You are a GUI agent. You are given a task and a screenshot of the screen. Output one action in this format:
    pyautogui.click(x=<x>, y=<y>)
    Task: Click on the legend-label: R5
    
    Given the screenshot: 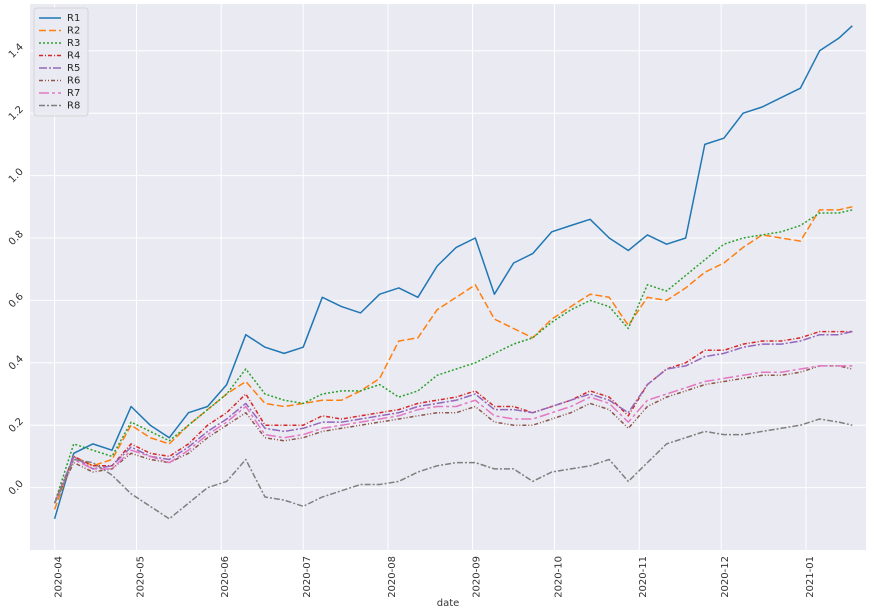 What is the action you would take?
    pyautogui.click(x=73, y=68)
    